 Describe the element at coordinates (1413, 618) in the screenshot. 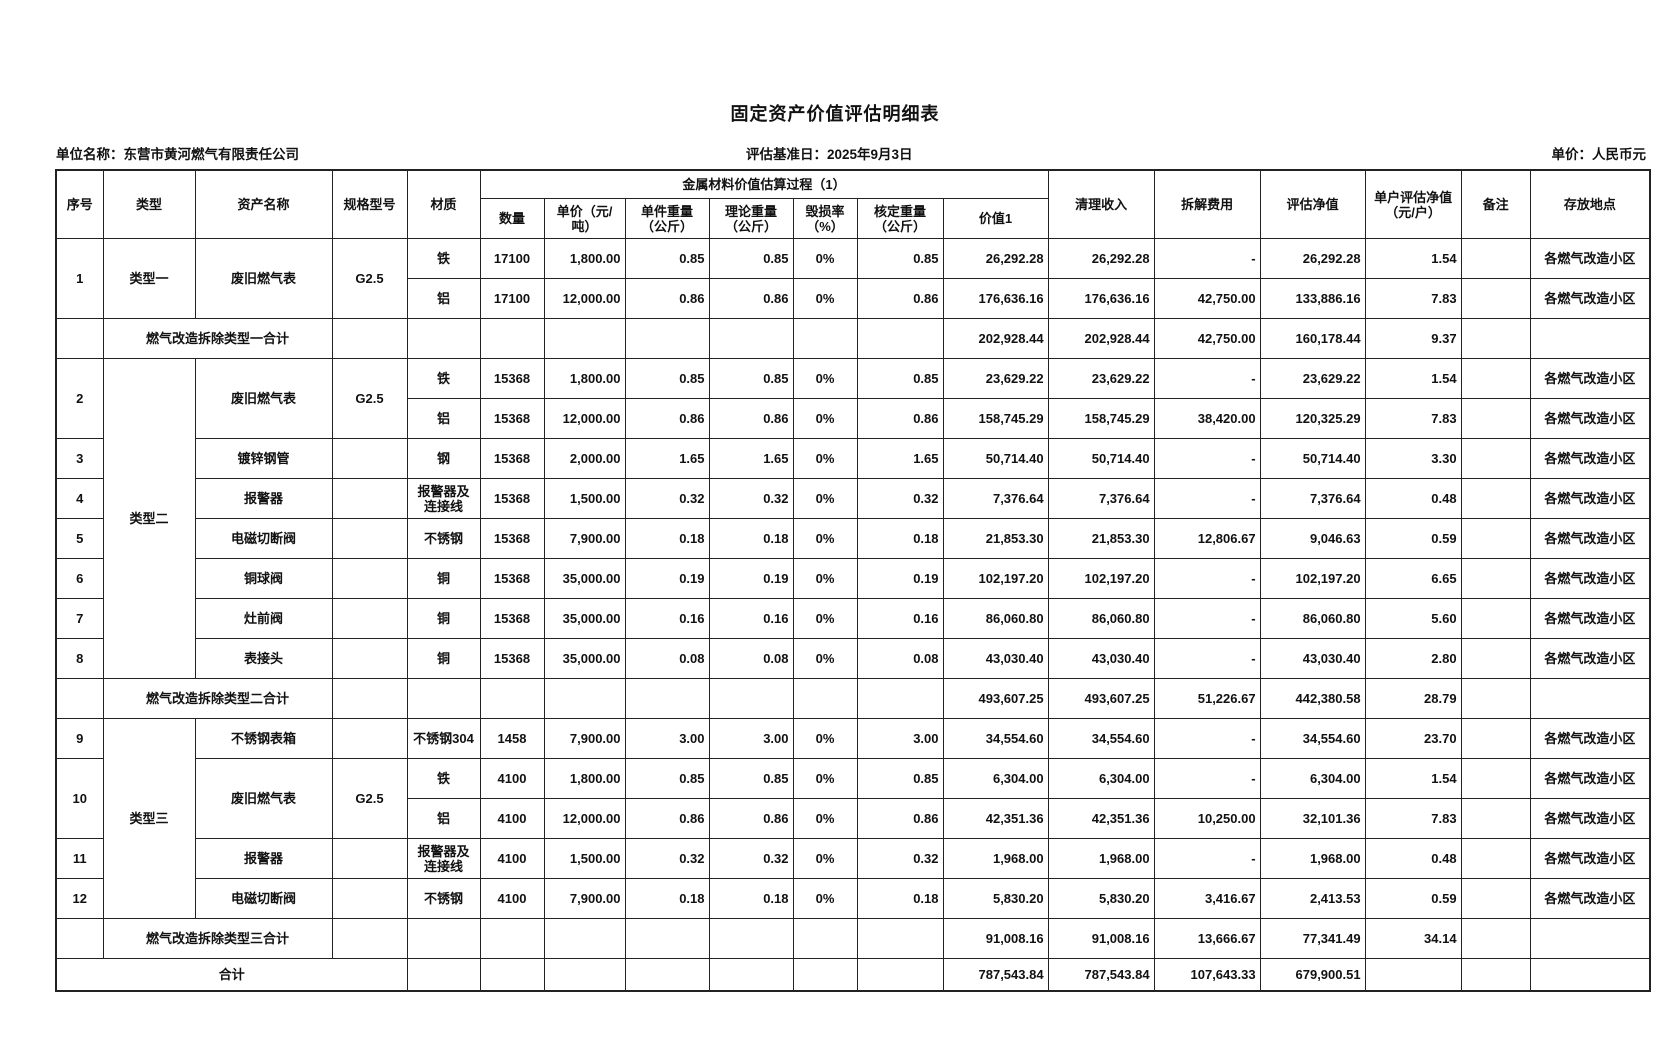

I see `cell-per-household: 5.60` at that location.